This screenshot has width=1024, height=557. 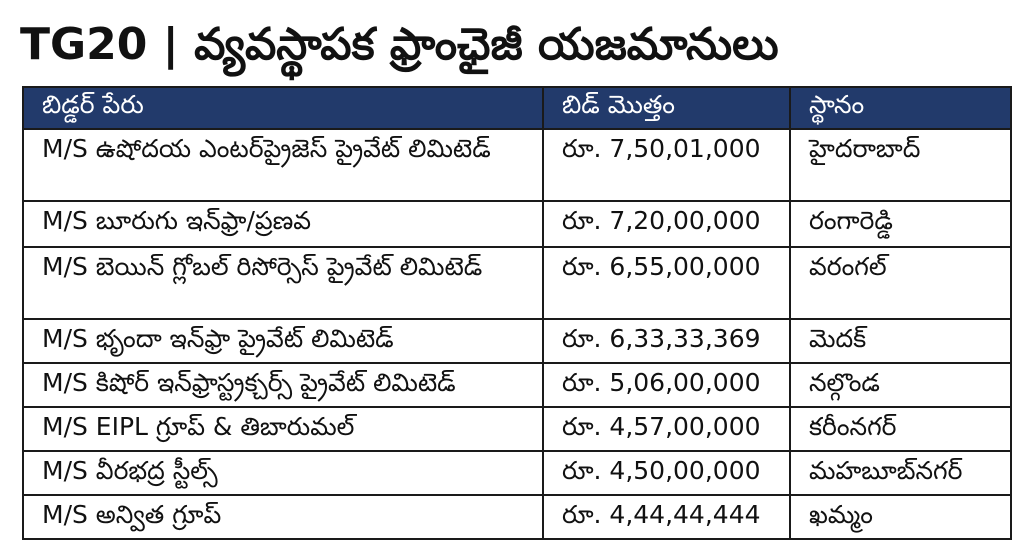 I want to click on page-title: TG20 | వ్యవస్థాపక ఫ్రాంఛైజీ యజమానులు, so click(x=399, y=44).